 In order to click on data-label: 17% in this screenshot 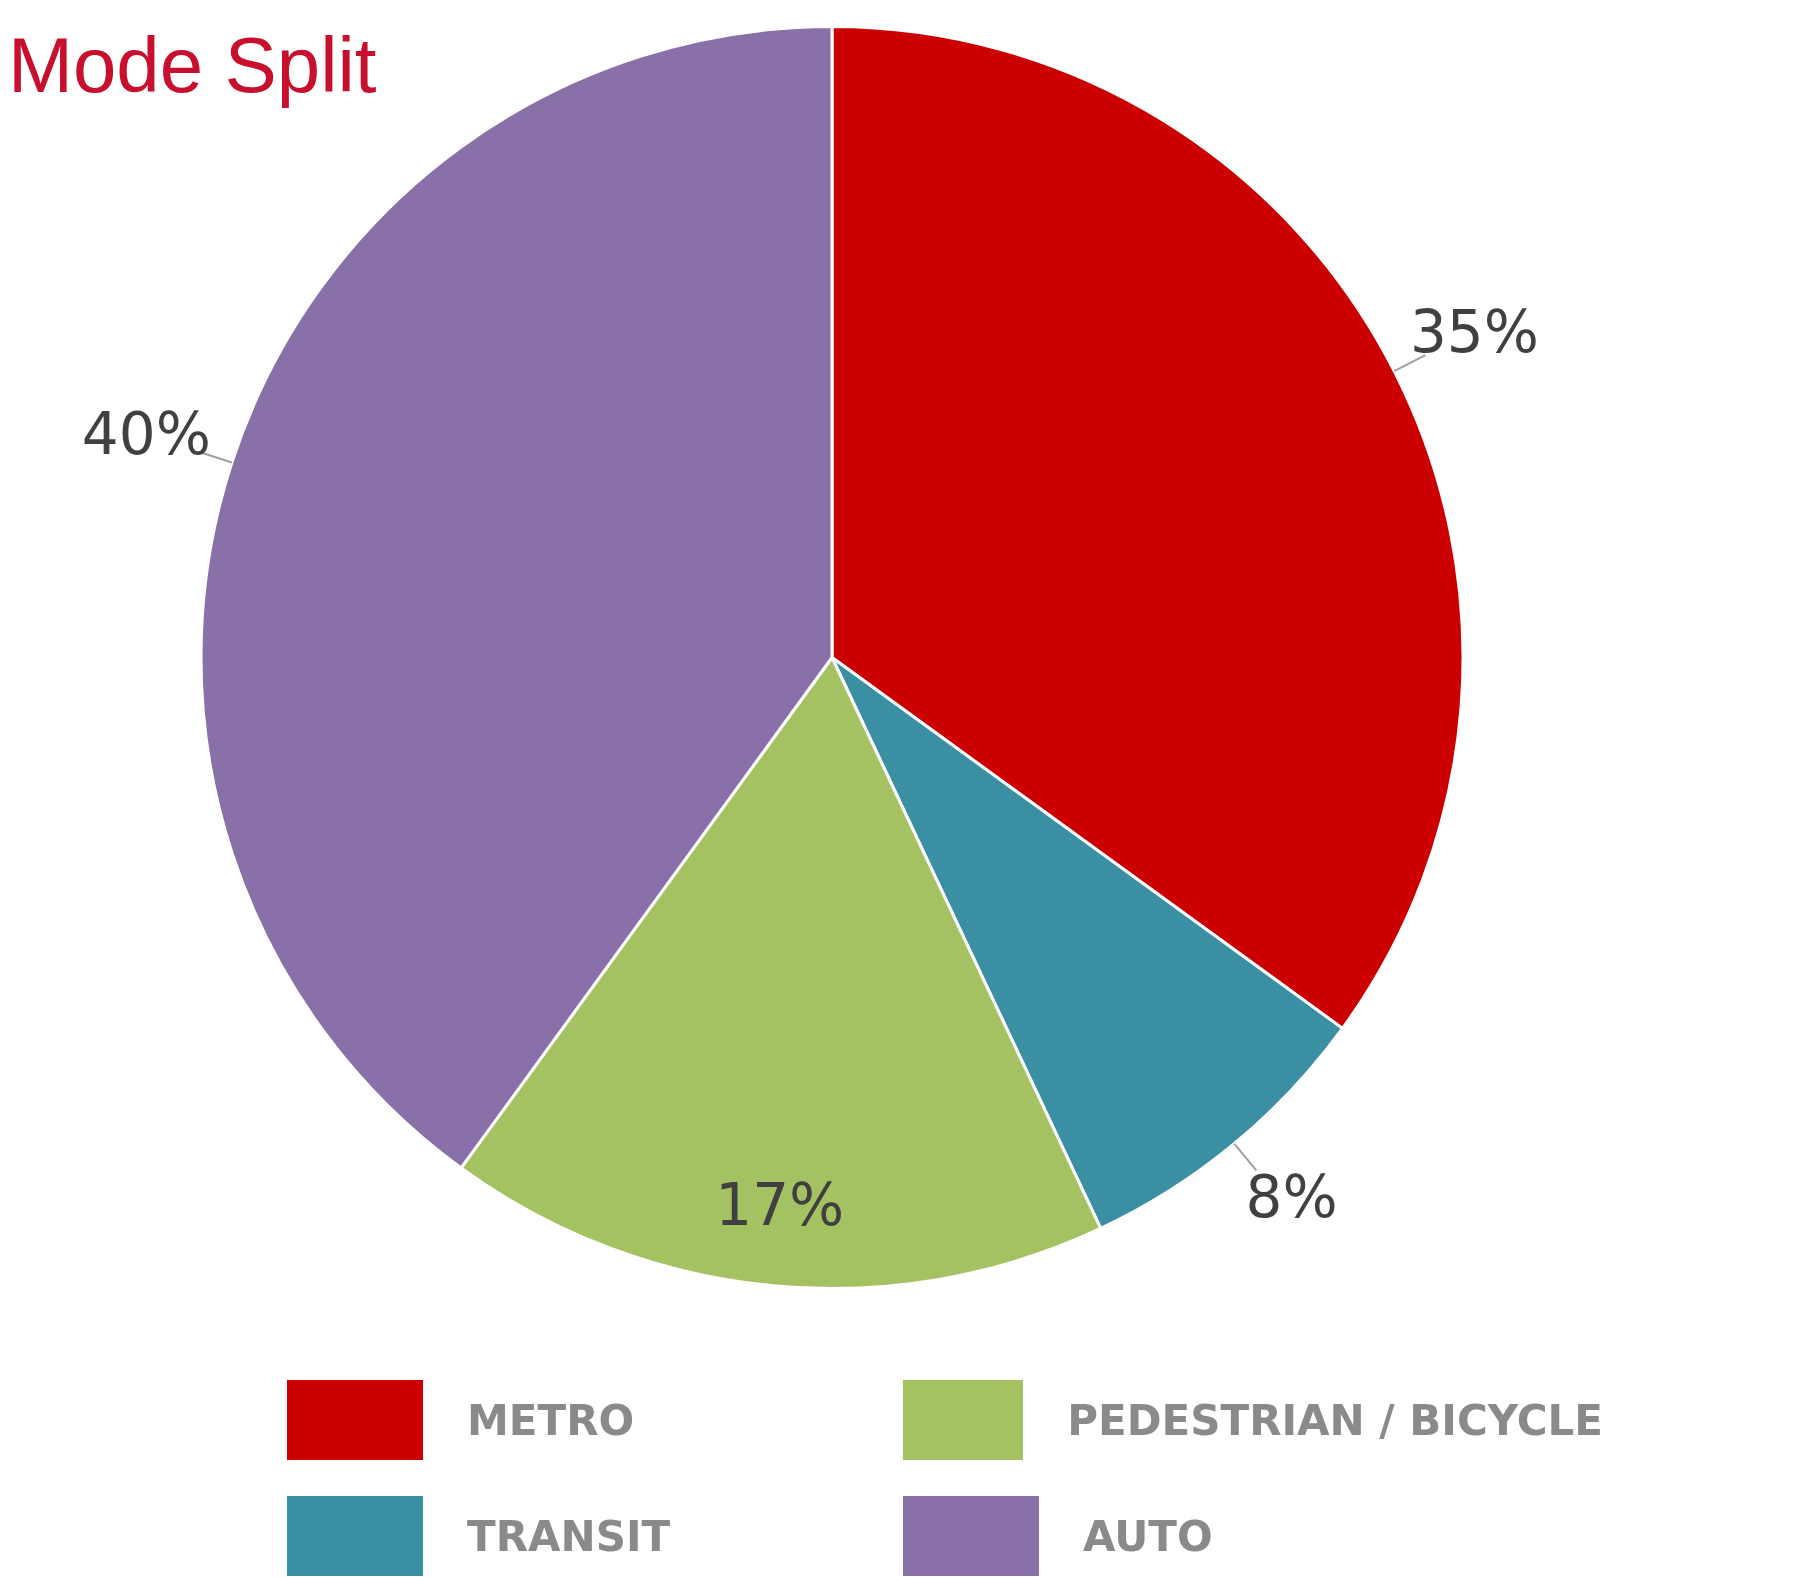, I will do `click(780, 1205)`.